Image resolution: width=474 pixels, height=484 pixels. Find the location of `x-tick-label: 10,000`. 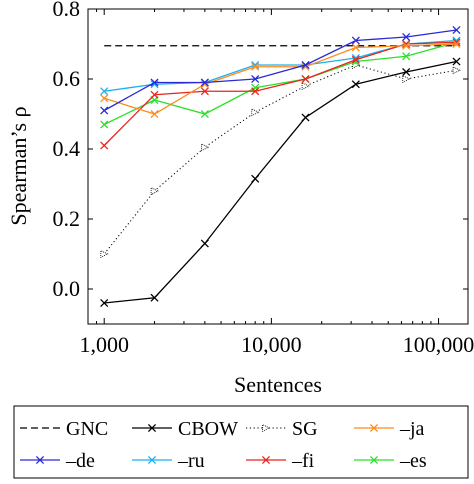

x-tick-label: 10,000 is located at coordinates (271, 344).